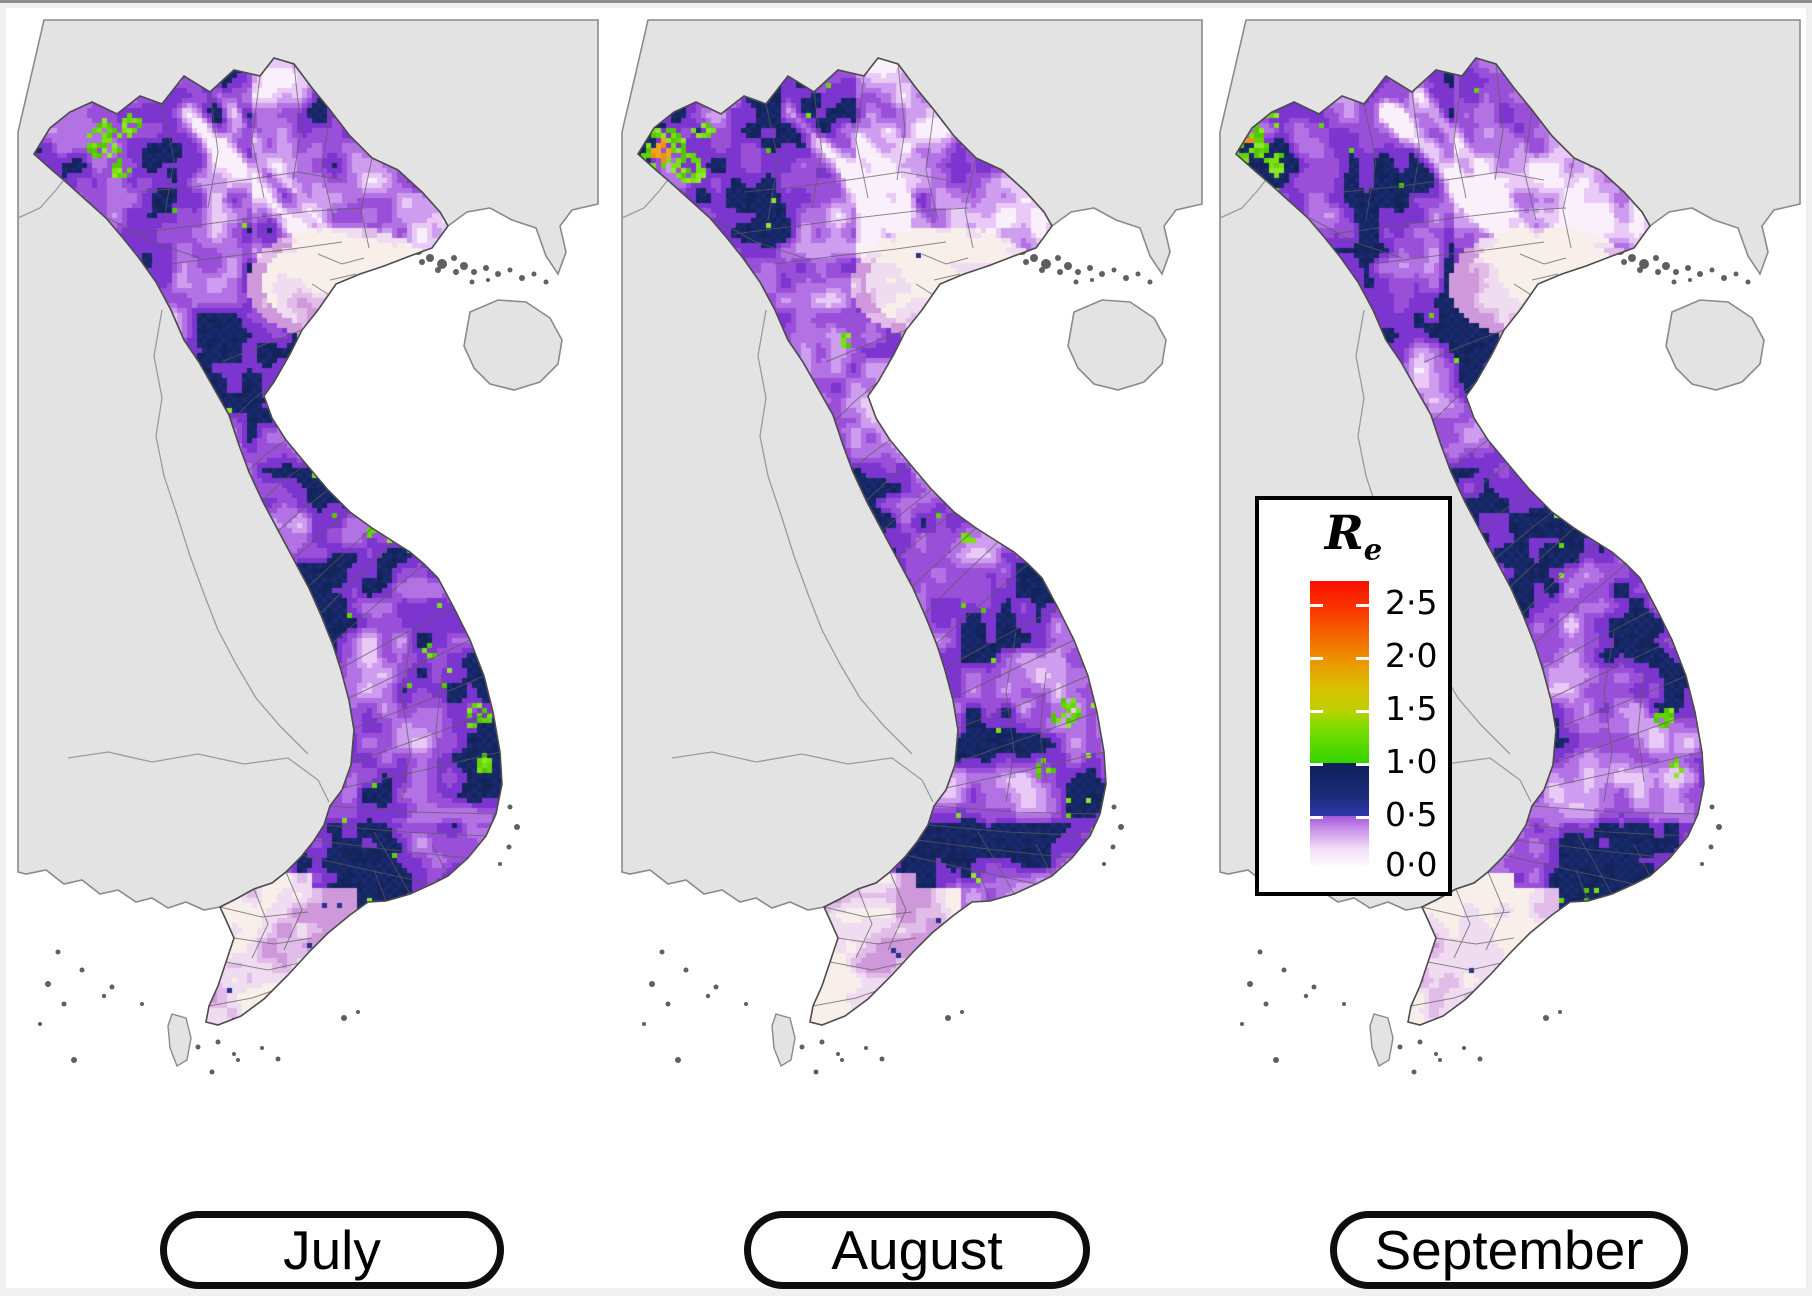 This screenshot has height=1296, width=1812. What do you see at coordinates (1373, 549) in the screenshot?
I see `legend-title-subscript: e` at bounding box center [1373, 549].